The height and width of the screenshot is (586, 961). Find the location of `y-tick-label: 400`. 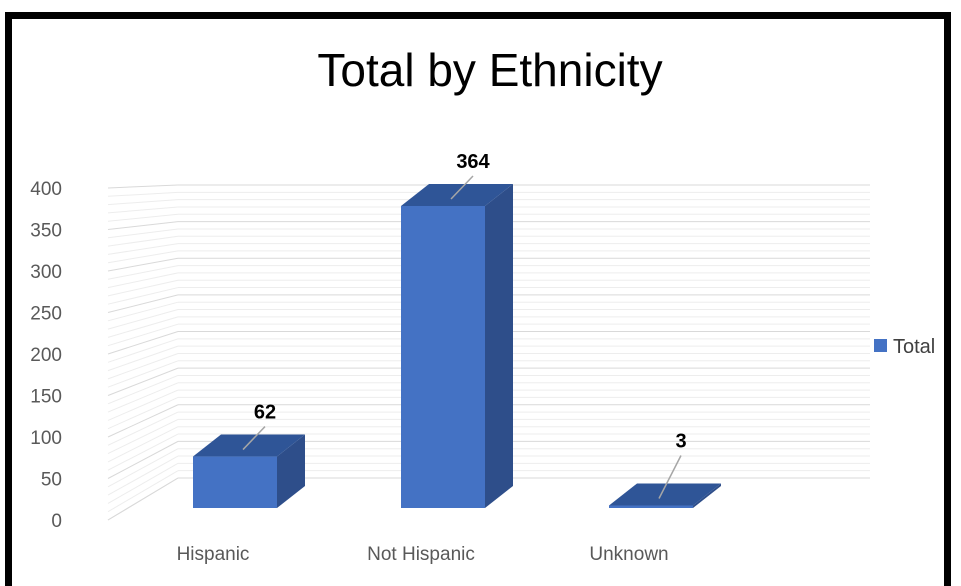

y-tick-label: 400 is located at coordinates (46, 189).